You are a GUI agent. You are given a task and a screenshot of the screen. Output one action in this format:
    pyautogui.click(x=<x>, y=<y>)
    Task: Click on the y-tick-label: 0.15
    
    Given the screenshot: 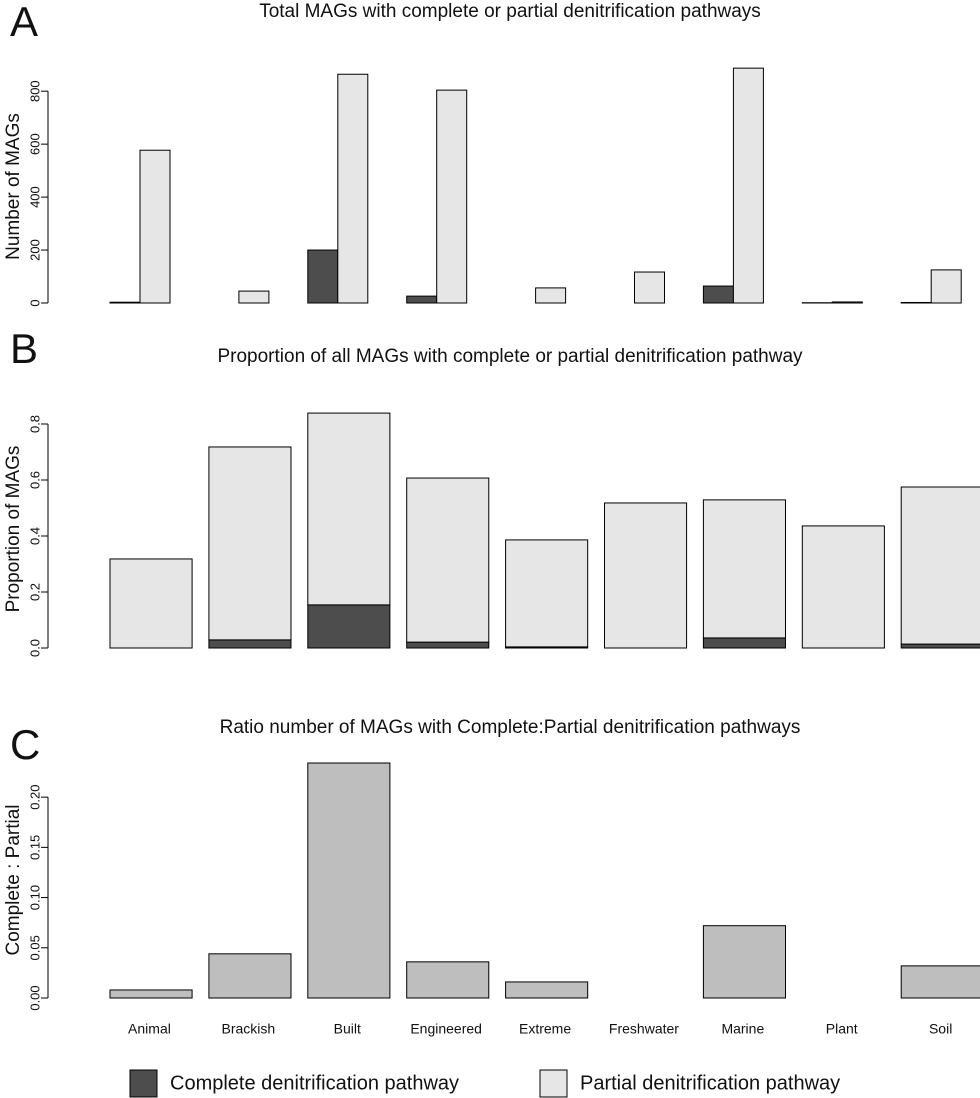 What is the action you would take?
    pyautogui.click(x=34, y=847)
    